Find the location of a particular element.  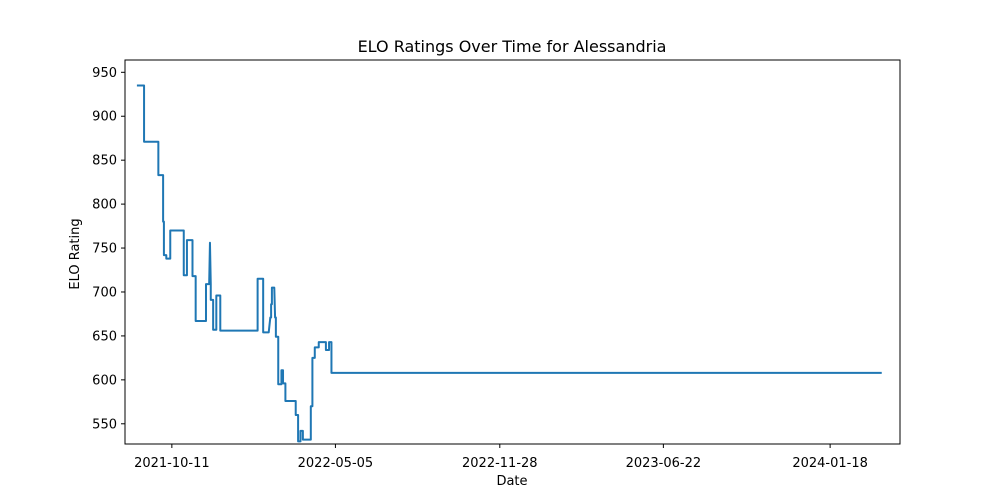

y-tick-label: 750 is located at coordinates (104, 249).